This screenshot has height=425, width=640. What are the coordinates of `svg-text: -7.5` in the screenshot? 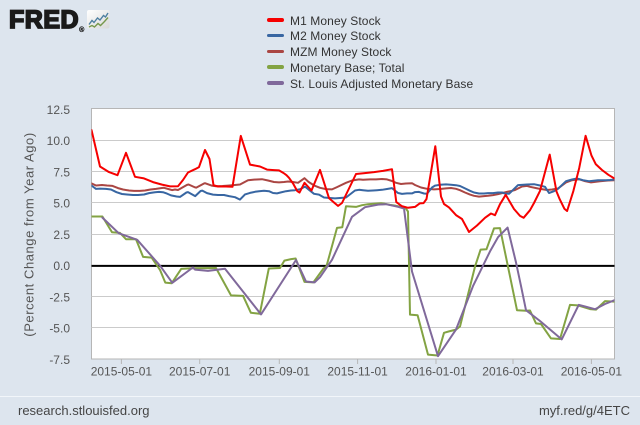 It's located at (59, 360).